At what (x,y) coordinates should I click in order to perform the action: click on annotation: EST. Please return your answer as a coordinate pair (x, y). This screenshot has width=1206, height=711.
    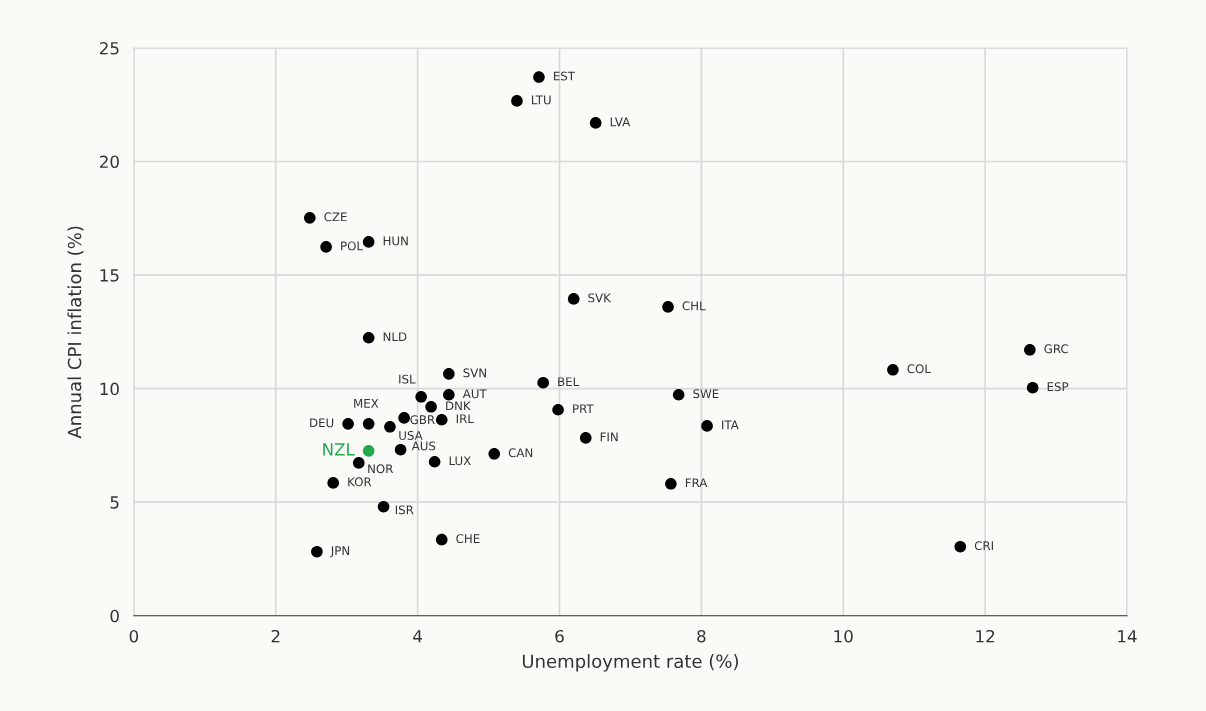
    Looking at the image, I should click on (564, 76).